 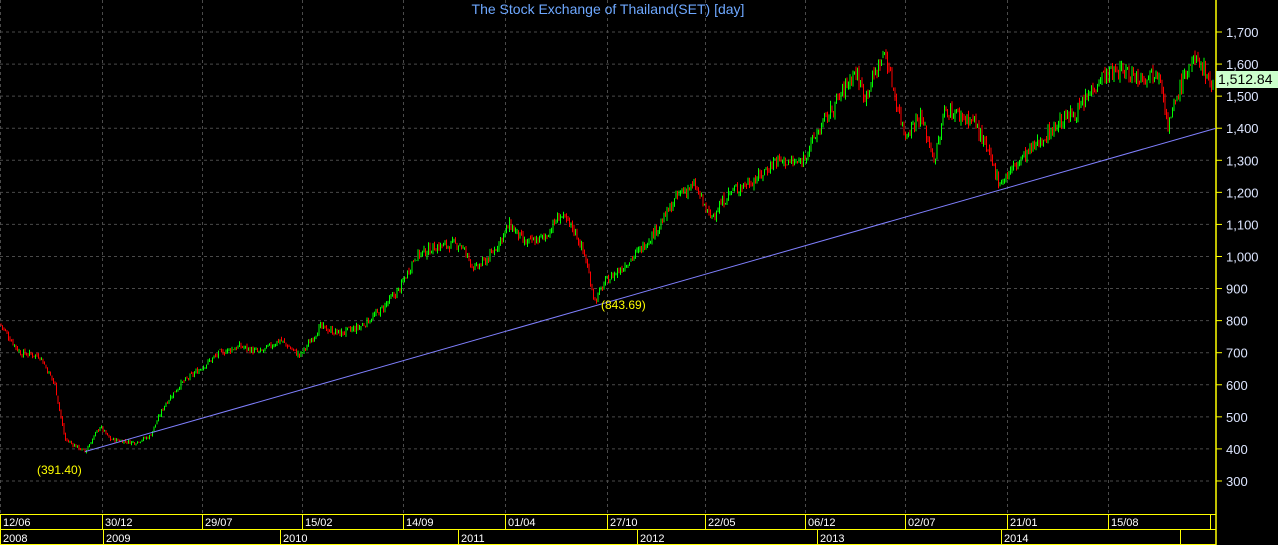 I want to click on y-tick-label: 1,400, so click(x=1242, y=128).